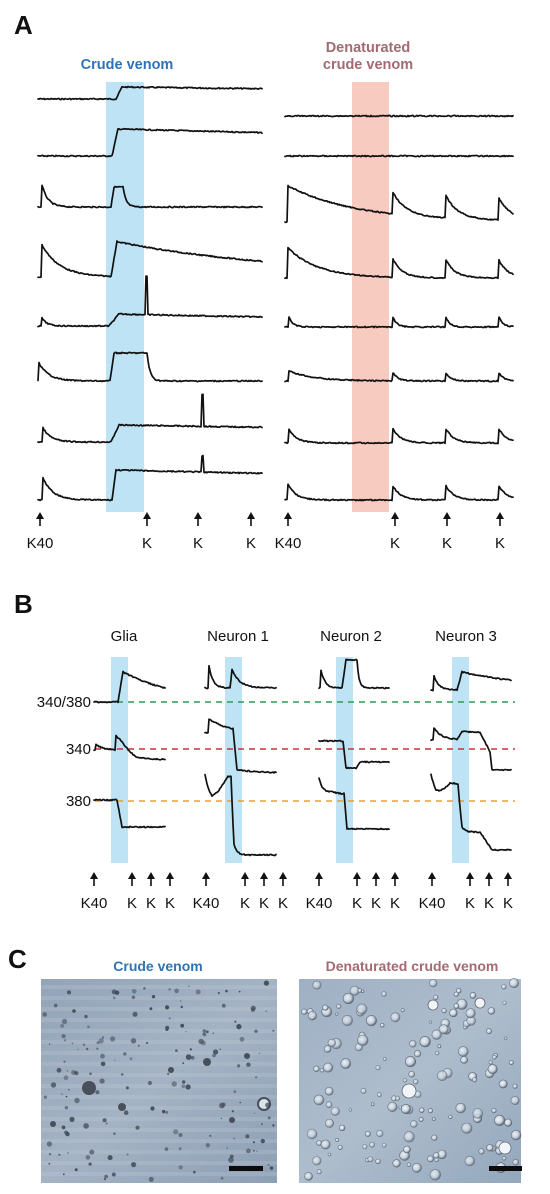 Image resolution: width=550 pixels, height=1194 pixels. I want to click on arrow-b-1-4-icon, so click(170, 875).